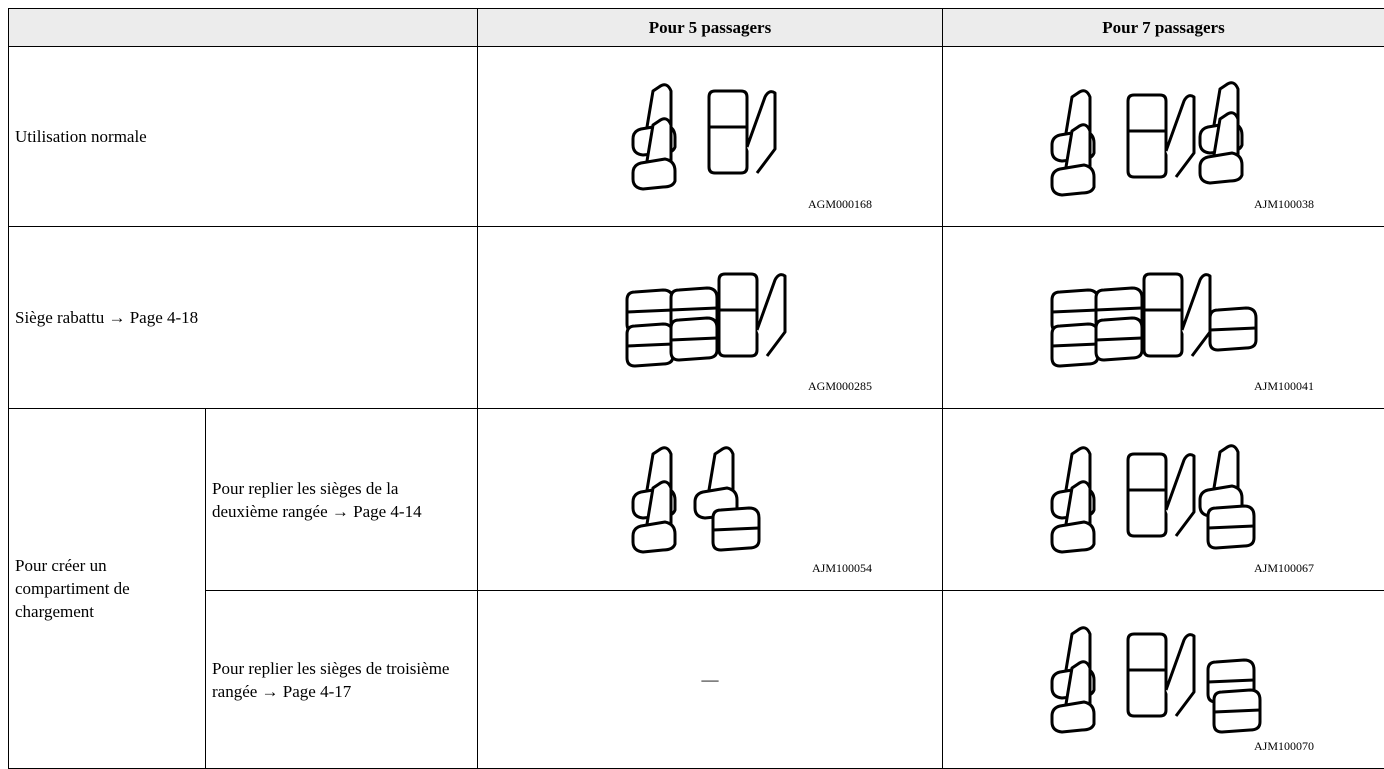 The image size is (1384, 769). Describe the element at coordinates (1284, 204) in the screenshot. I see `image-code: AJM100038` at that location.